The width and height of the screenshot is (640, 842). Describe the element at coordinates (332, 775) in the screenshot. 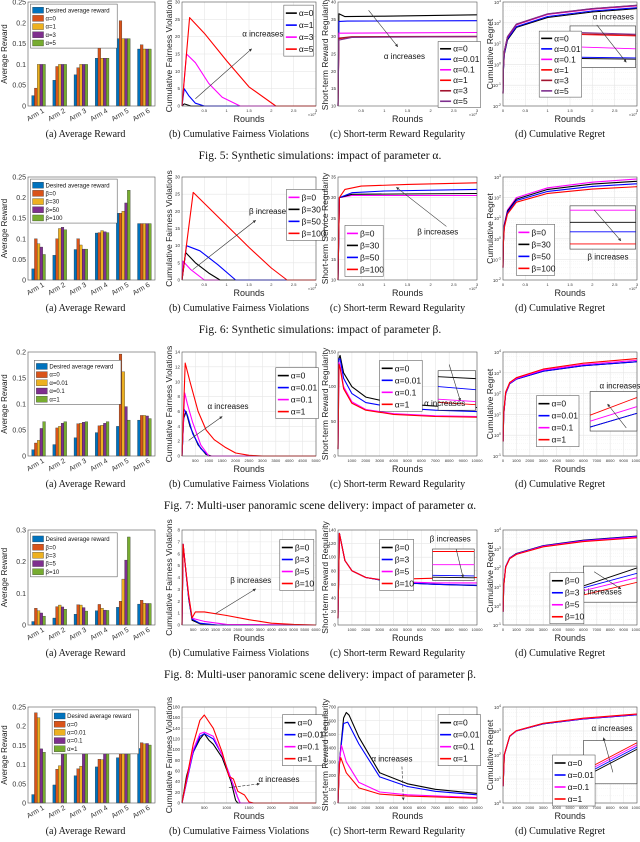

I see `y-tick-label: 200` at that location.